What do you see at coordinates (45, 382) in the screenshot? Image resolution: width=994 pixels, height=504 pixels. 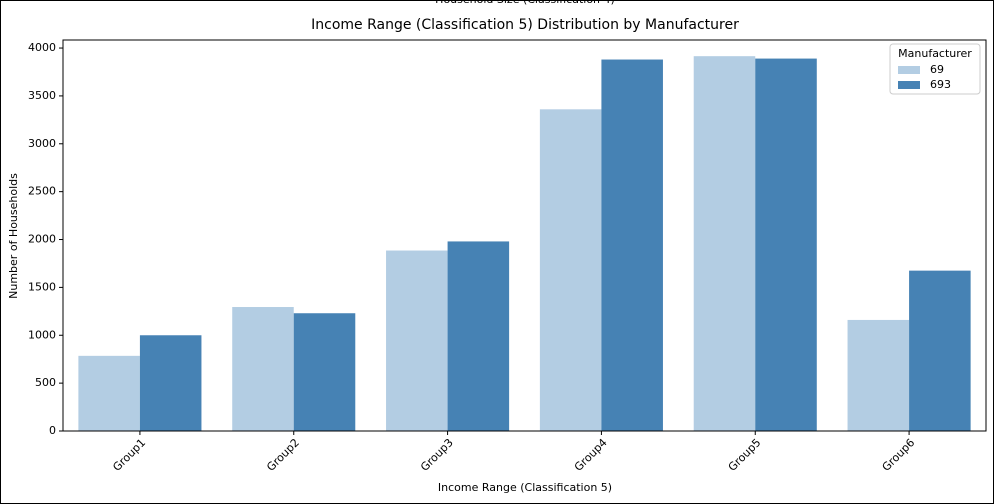 I see `y-tick-label: 500` at bounding box center [45, 382].